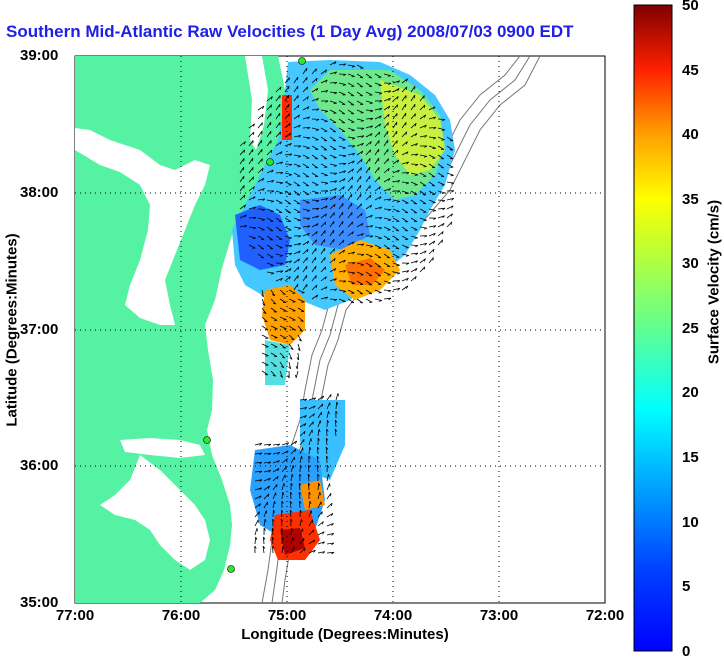 The height and width of the screenshot is (660, 724). I want to click on colorbar-tick: 15, so click(690, 457).